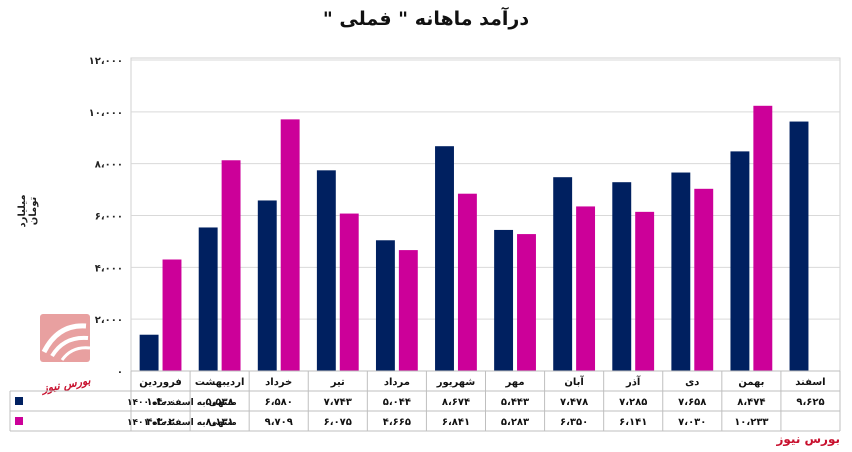 Image resolution: width=852 pixels, height=452 pixels. What do you see at coordinates (106, 61) in the screenshot?
I see `y-tick-label: ۱۲،۰۰۰` at bounding box center [106, 61].